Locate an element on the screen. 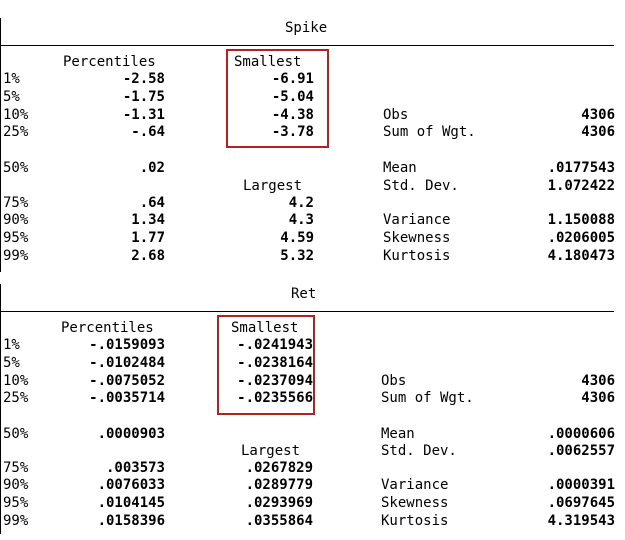  stat-value: .0000606 is located at coordinates (581, 434).